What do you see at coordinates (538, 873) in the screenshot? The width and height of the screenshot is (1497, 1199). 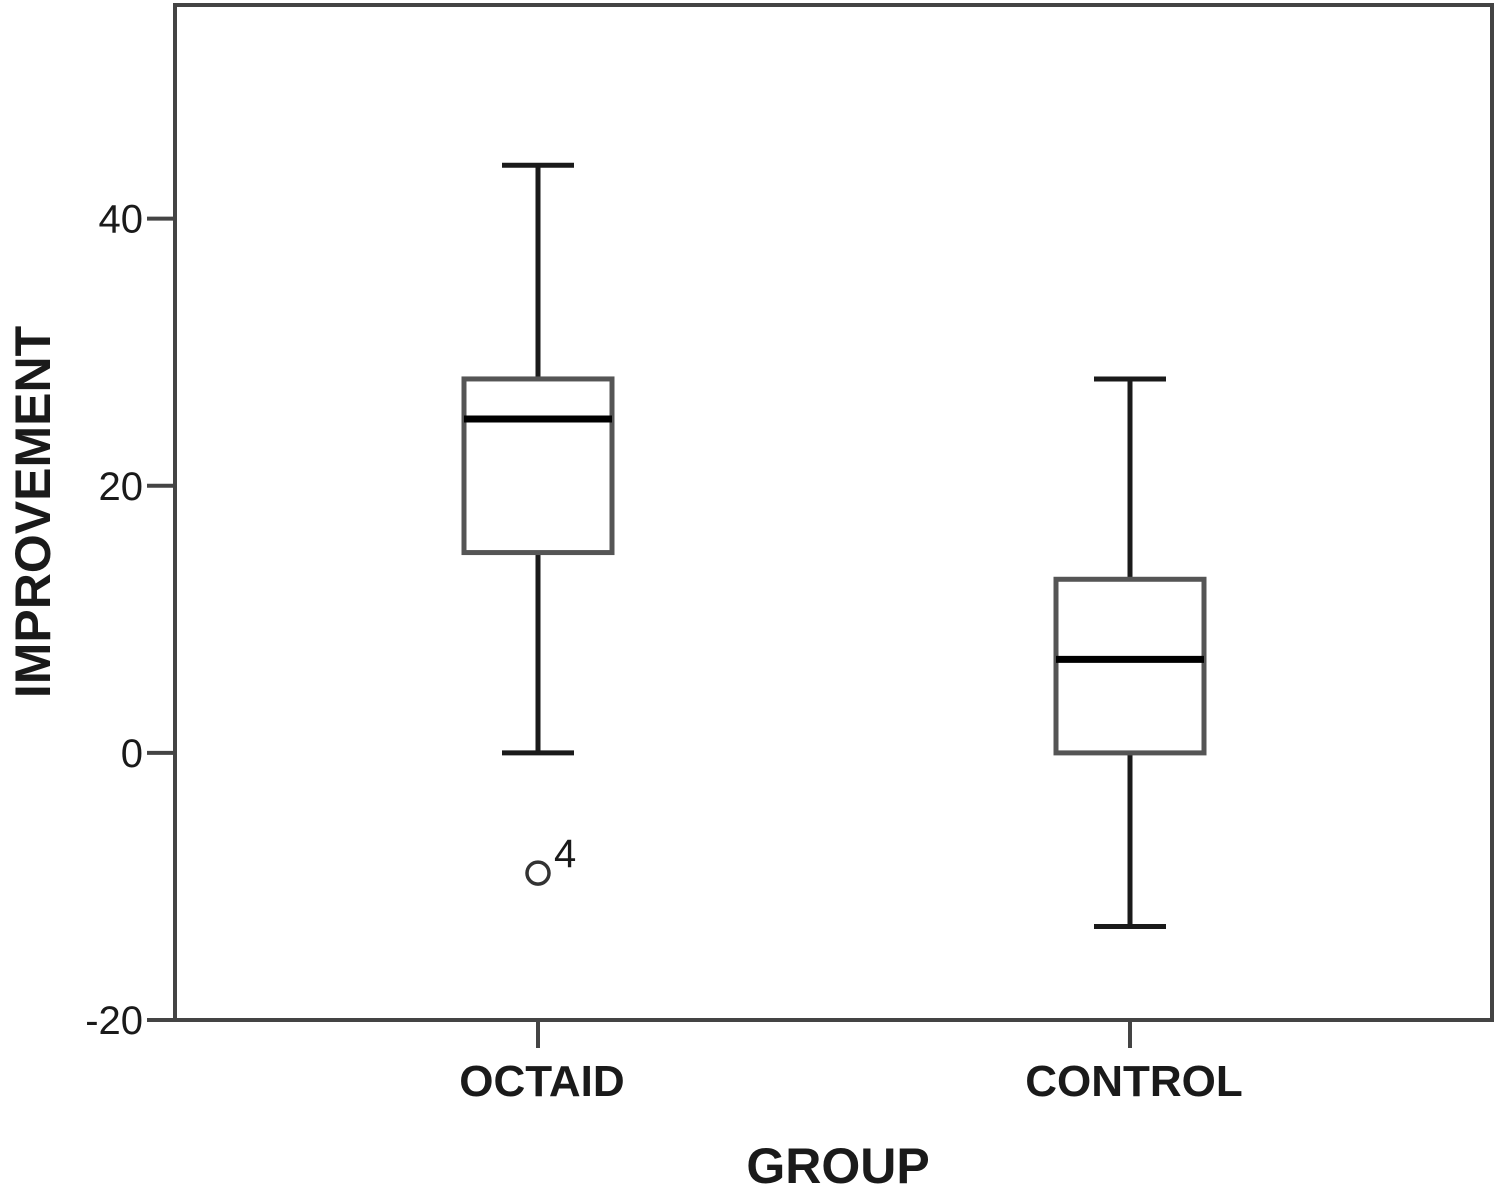 I see `outlier-point` at bounding box center [538, 873].